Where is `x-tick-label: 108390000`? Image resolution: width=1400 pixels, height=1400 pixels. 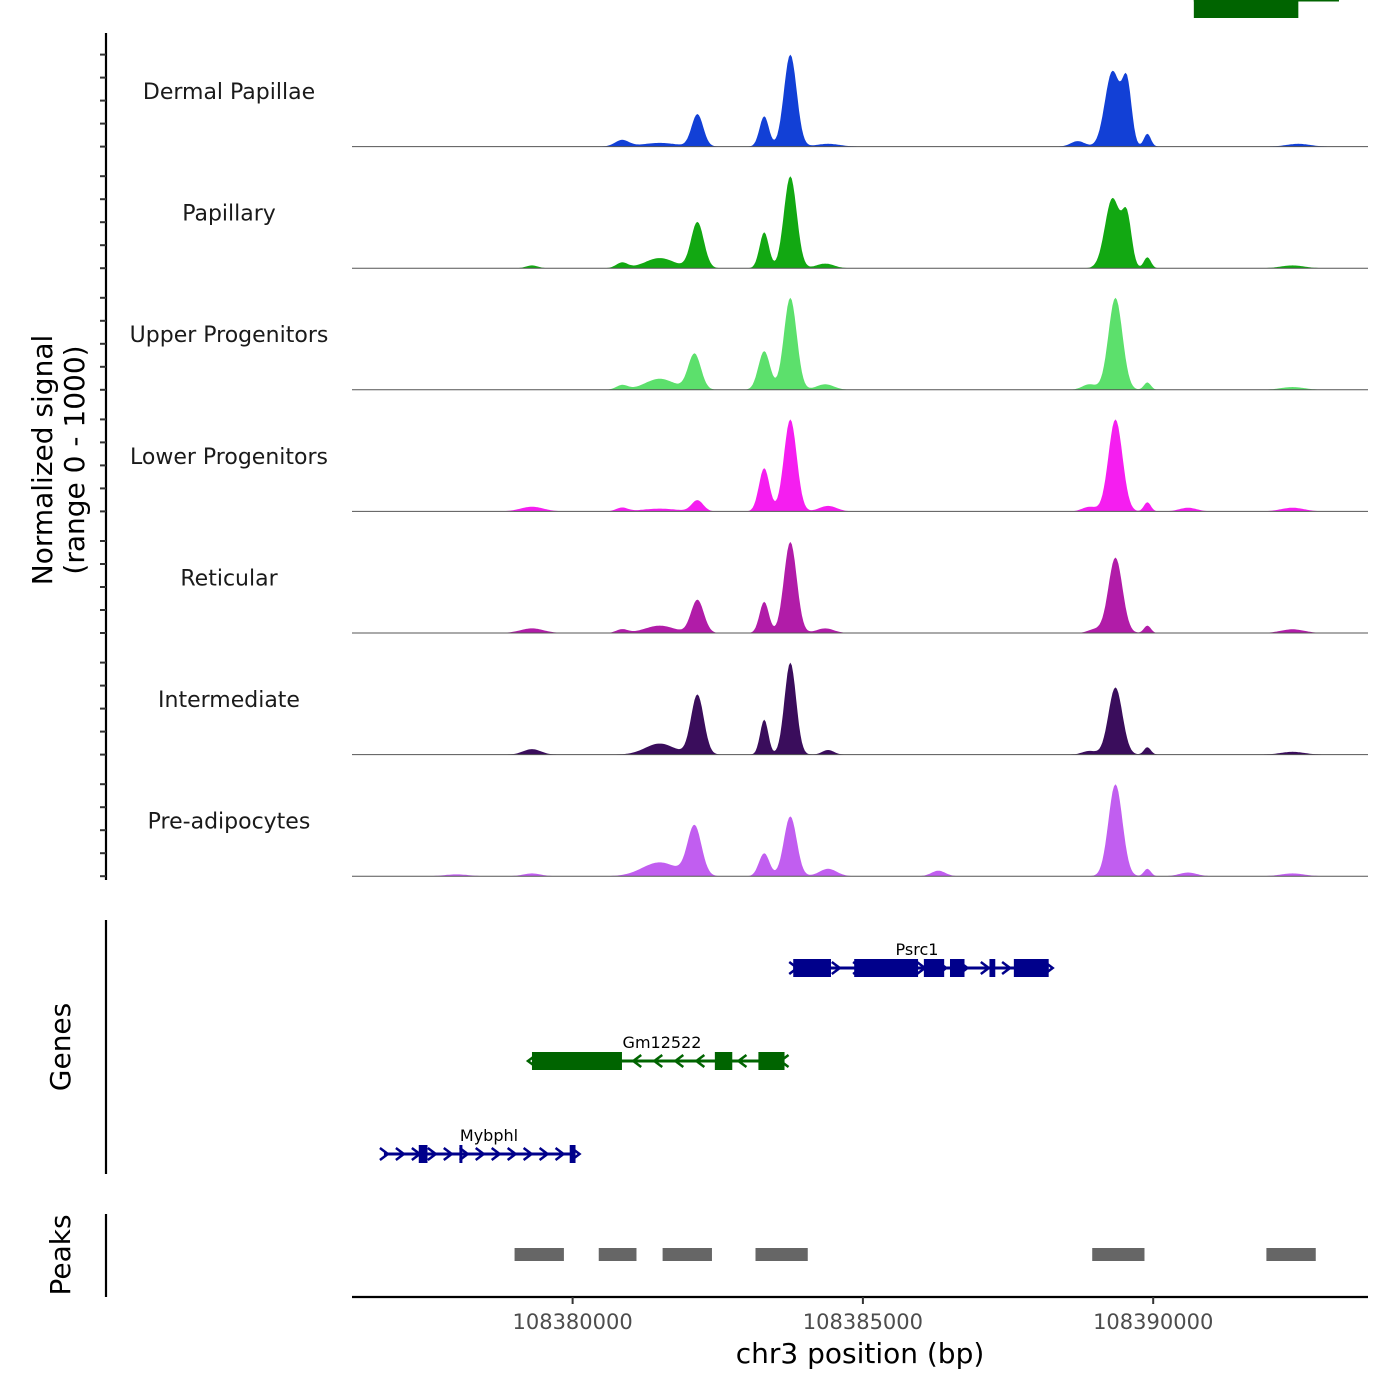 x-tick-label: 108390000 is located at coordinates (1153, 1322).